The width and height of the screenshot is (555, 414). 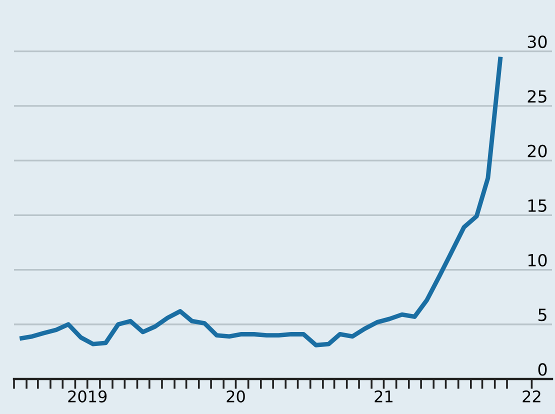 What do you see at coordinates (537, 260) in the screenshot?
I see `y-tick-label: 10` at bounding box center [537, 260].